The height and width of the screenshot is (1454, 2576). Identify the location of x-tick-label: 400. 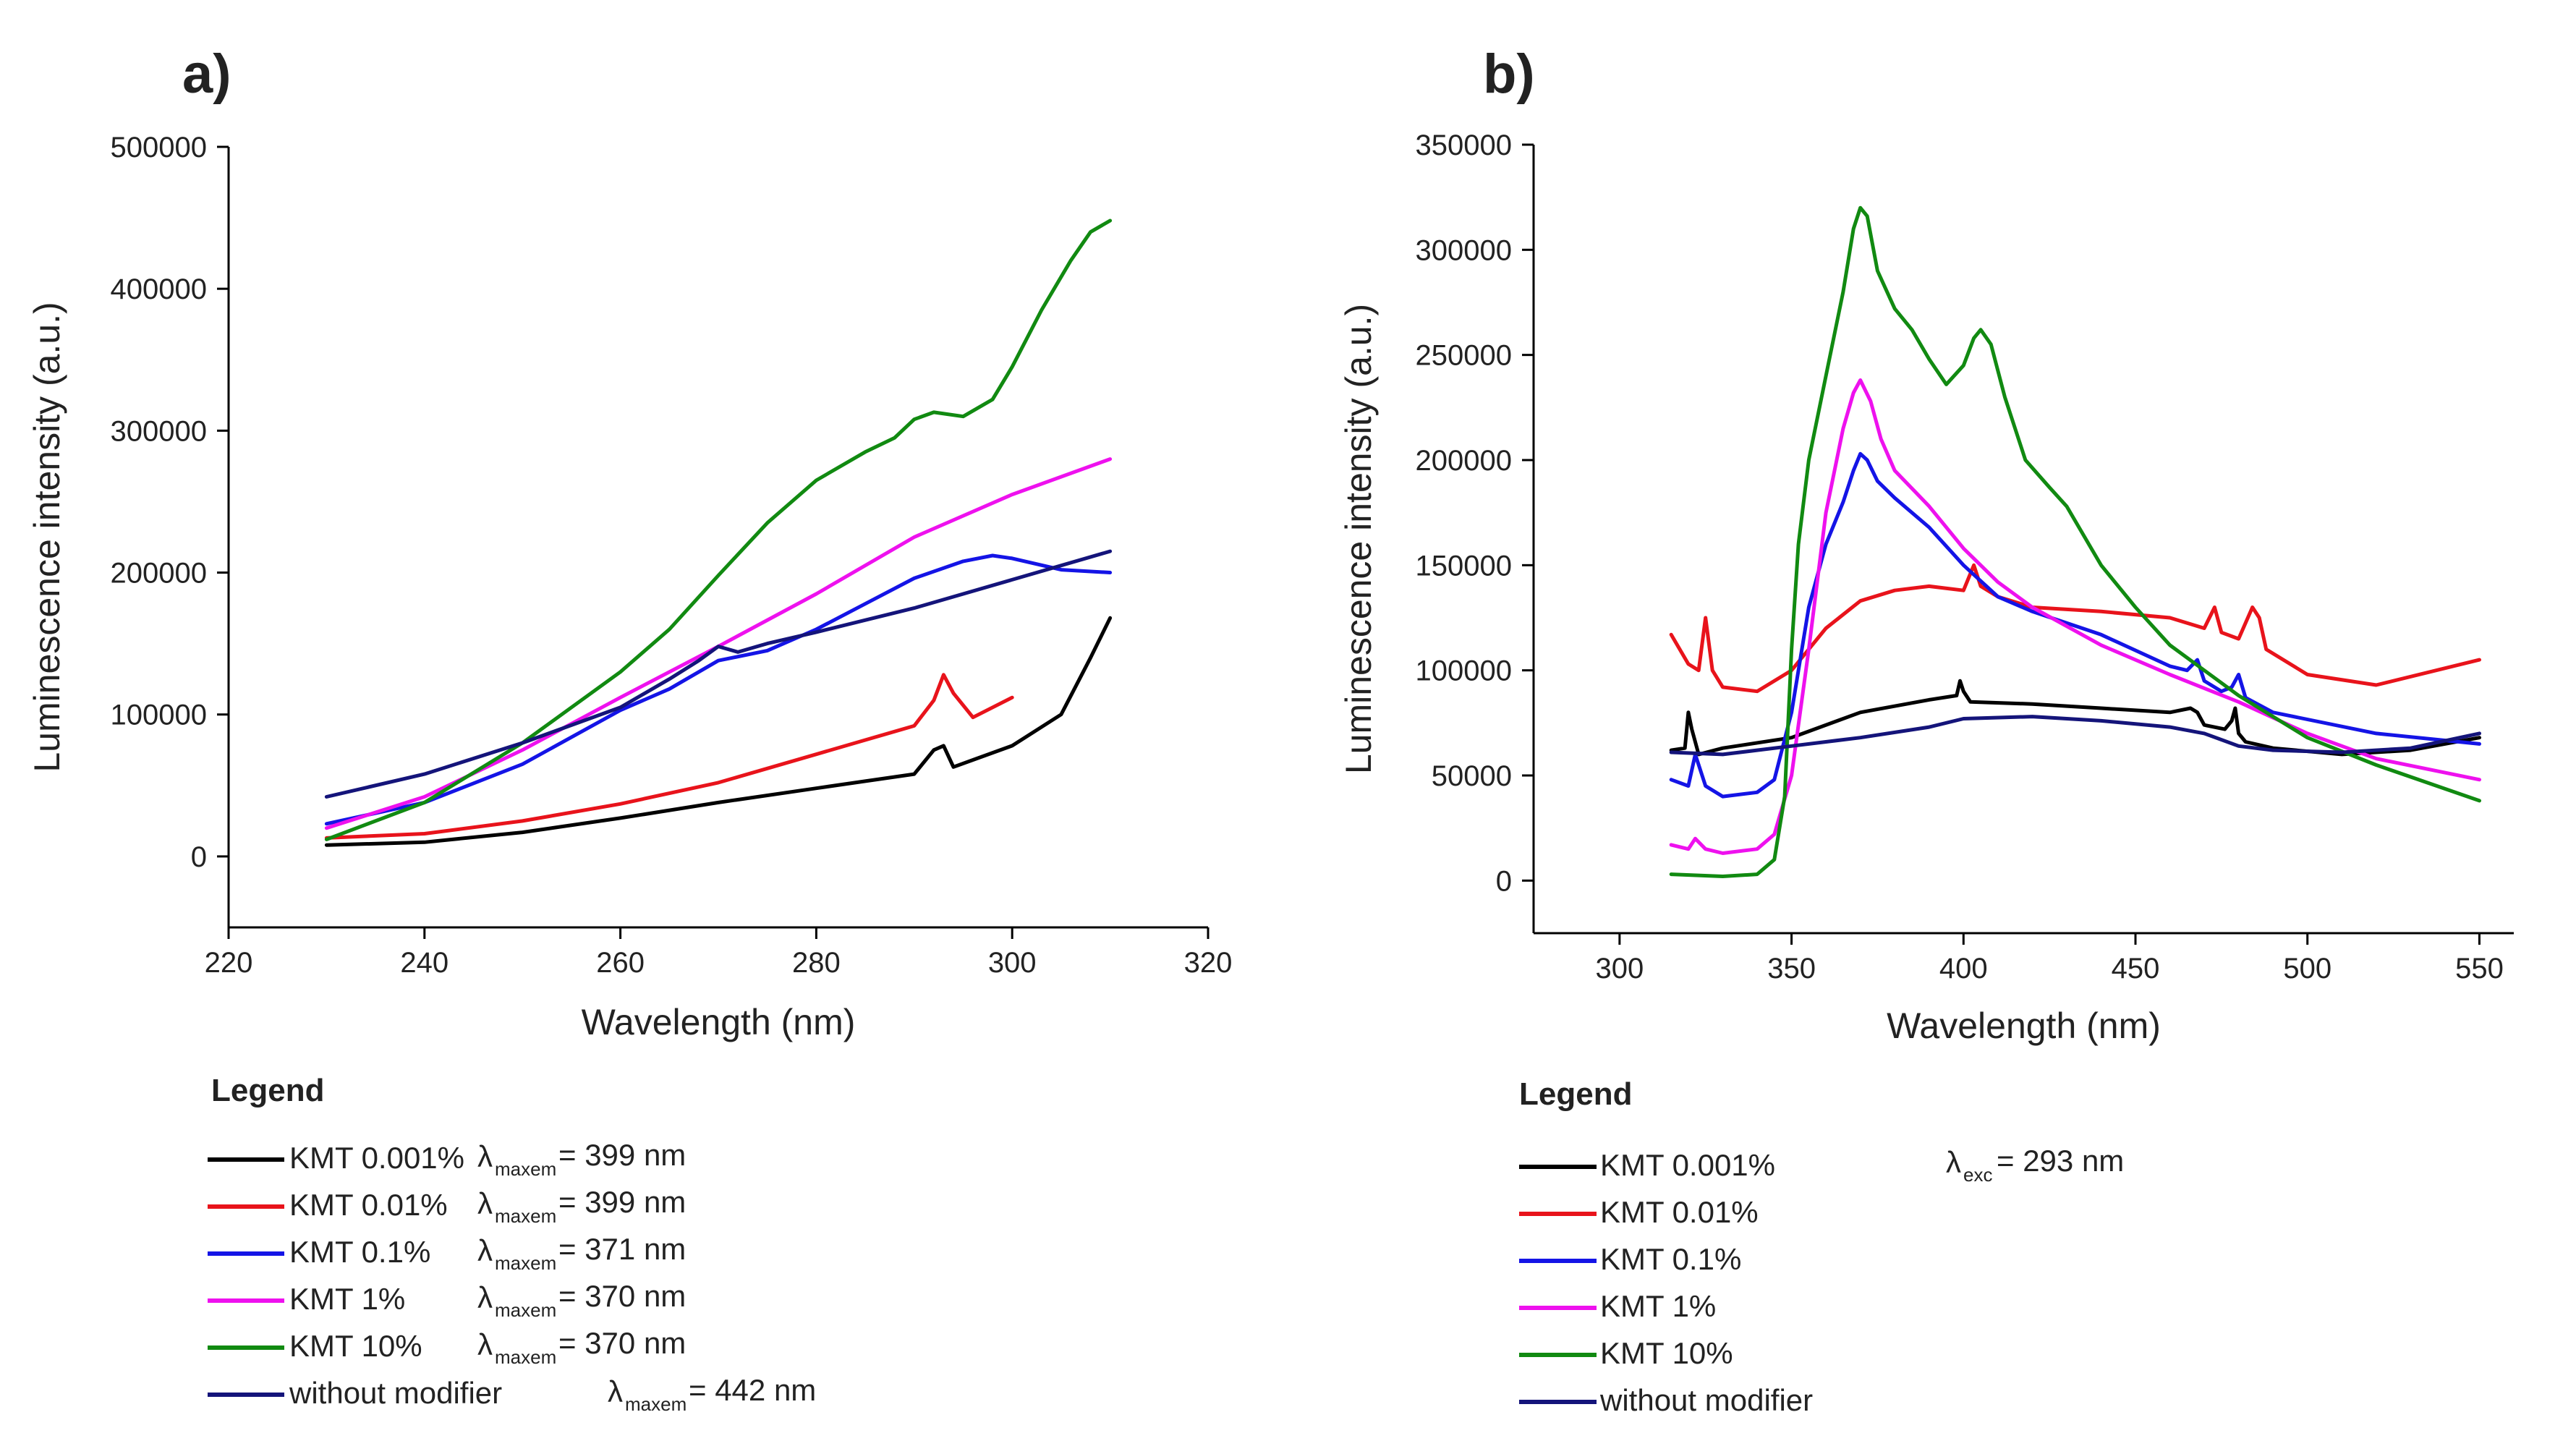
(1963, 969).